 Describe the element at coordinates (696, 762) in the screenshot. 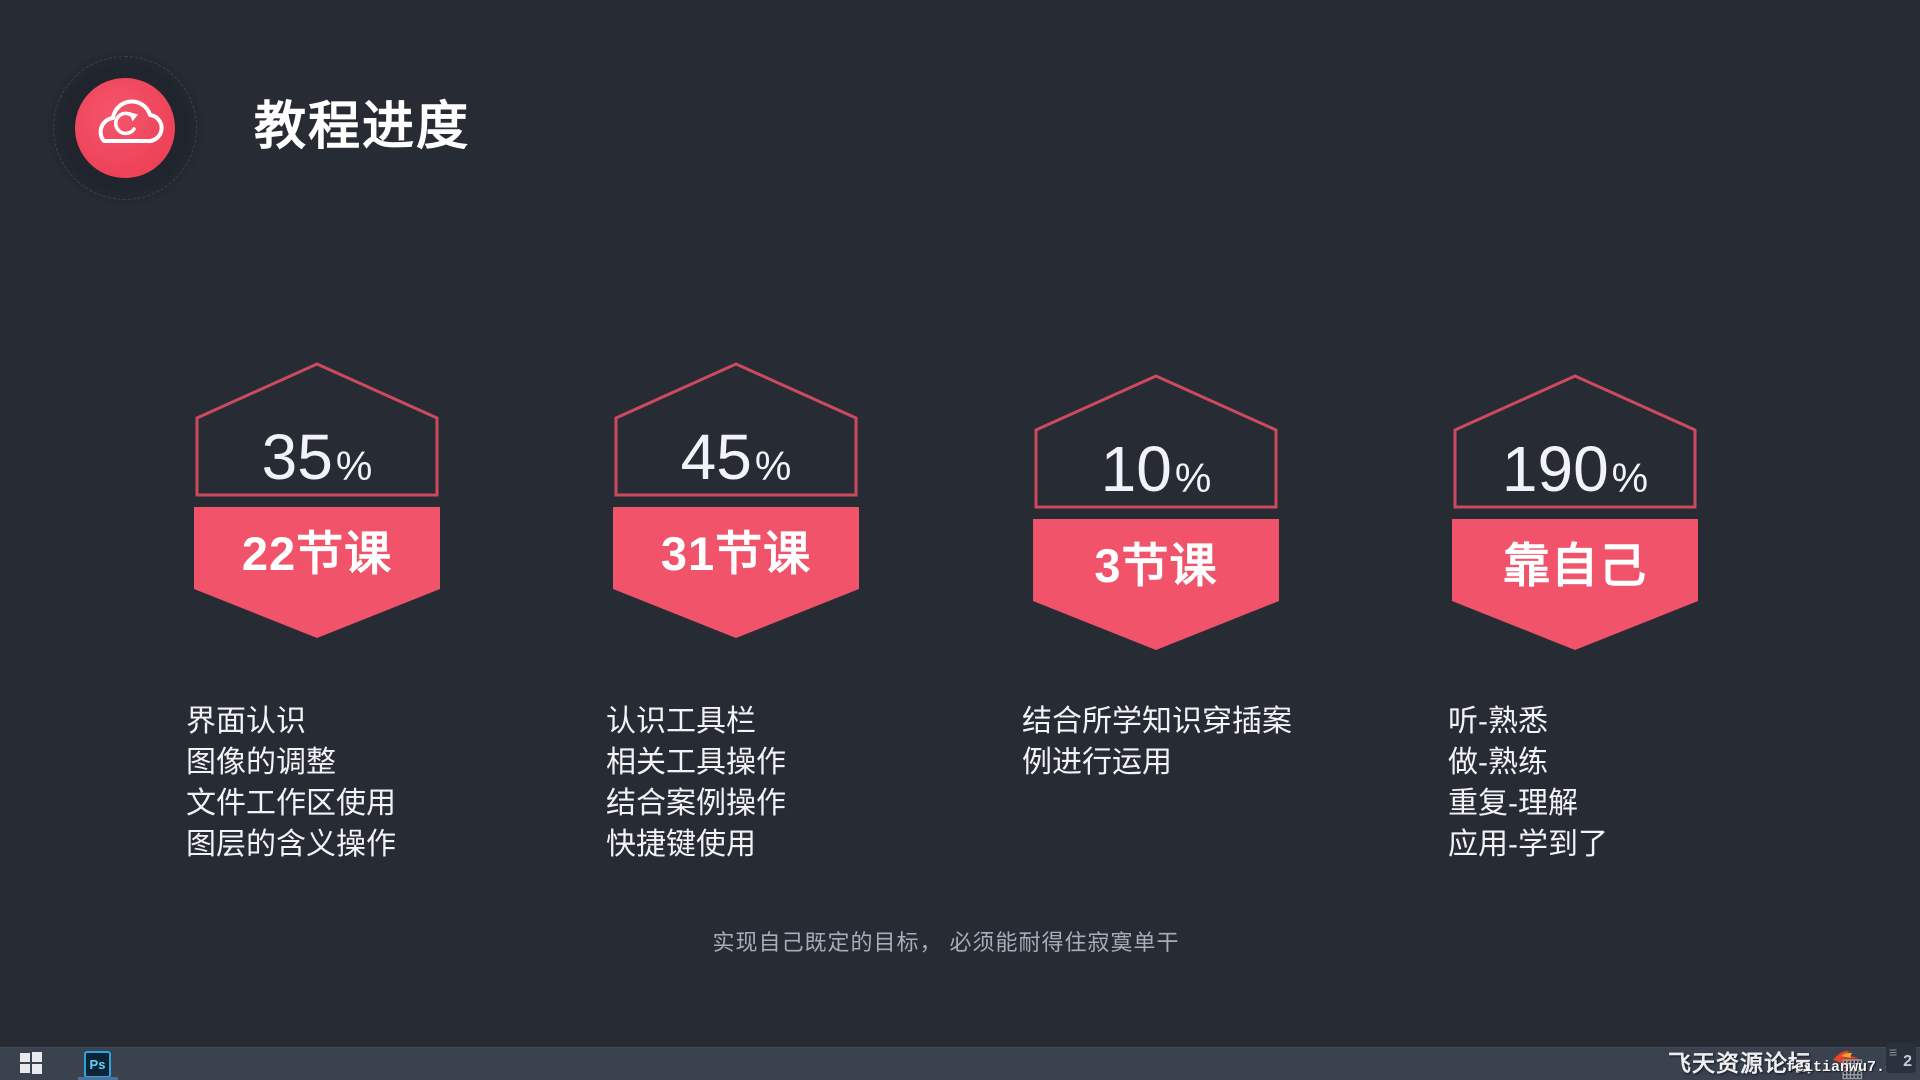

I see `list-item: 相关工具操作` at that location.